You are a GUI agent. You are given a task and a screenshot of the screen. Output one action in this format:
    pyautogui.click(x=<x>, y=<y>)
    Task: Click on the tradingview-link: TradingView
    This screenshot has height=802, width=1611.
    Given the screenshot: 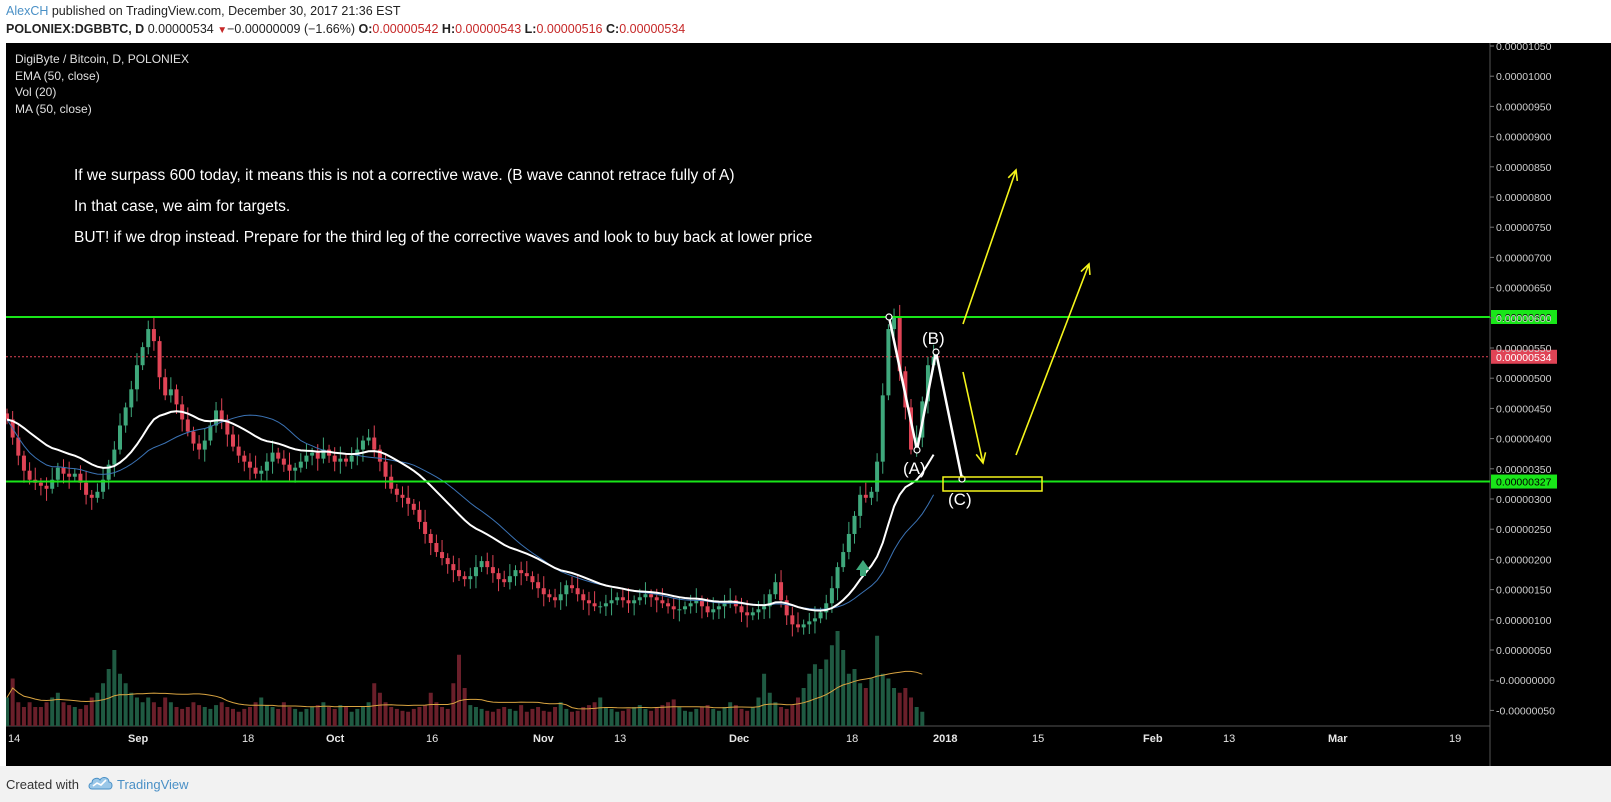 What is the action you would take?
    pyautogui.click(x=153, y=784)
    